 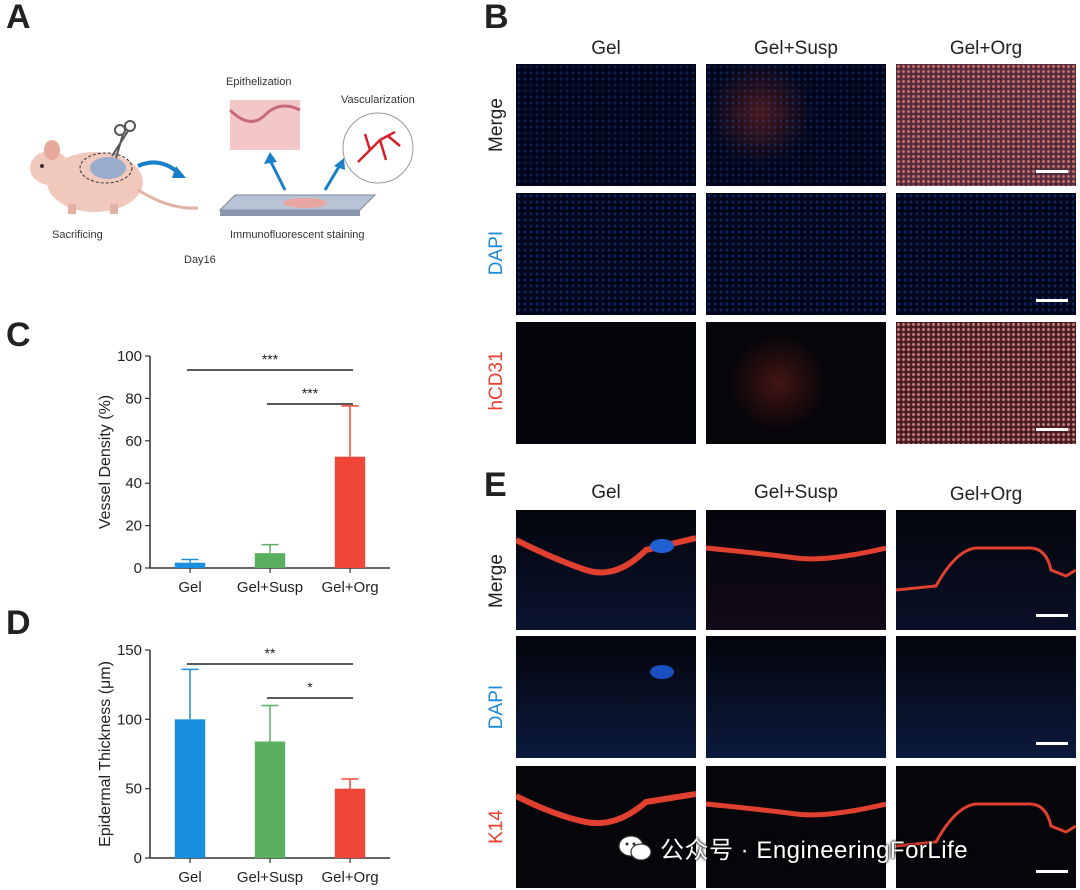 I want to click on watermark: 公众号 · EngineeringForLife, so click(x=793, y=847).